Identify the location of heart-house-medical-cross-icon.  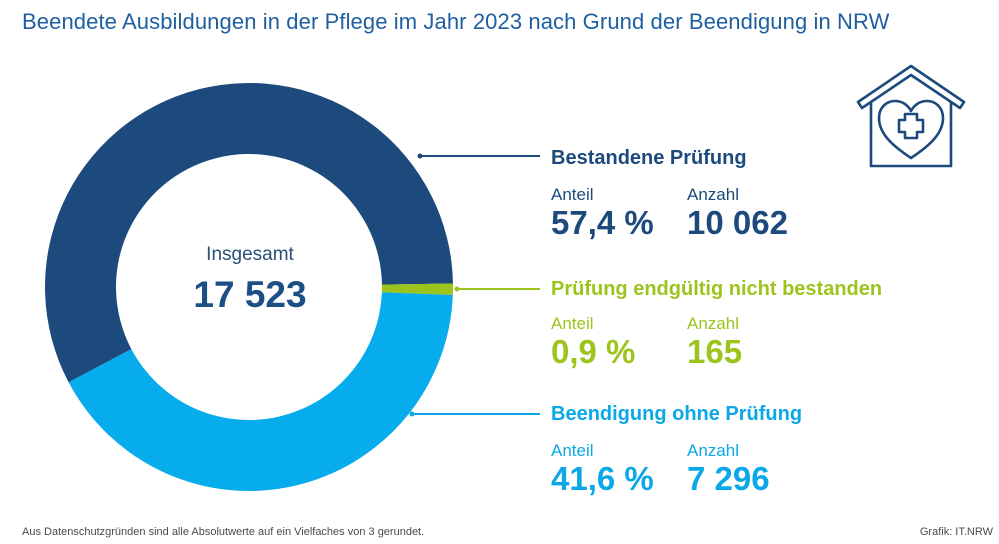
(911, 116).